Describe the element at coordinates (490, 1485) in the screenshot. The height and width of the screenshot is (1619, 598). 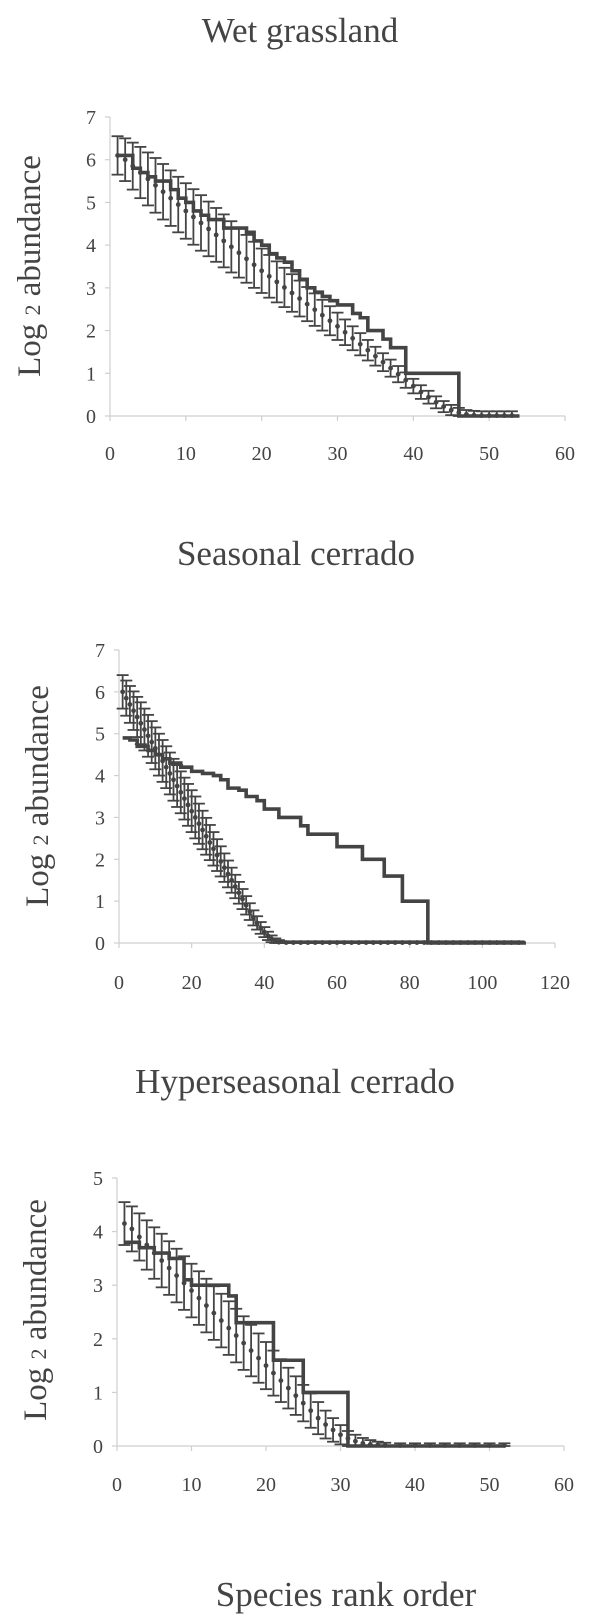
I see `x-tick-label: 50` at that location.